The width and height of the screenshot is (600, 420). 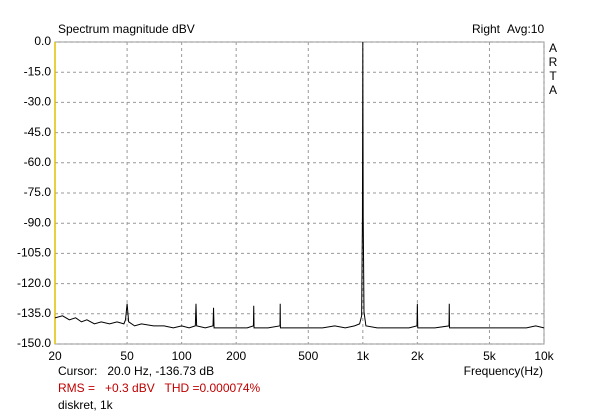 What do you see at coordinates (34, 253) in the screenshot?
I see `y-tick-label: -105.0` at bounding box center [34, 253].